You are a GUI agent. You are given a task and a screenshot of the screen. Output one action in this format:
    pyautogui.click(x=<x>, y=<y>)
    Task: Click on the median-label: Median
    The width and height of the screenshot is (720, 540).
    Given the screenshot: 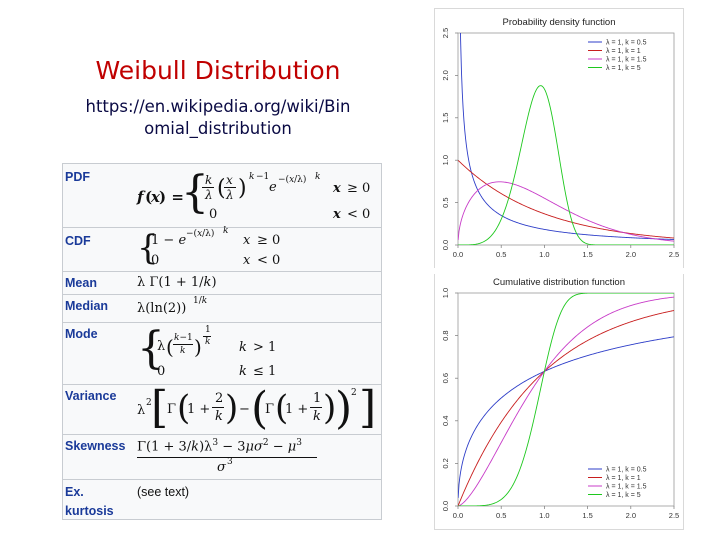 What is the action you would take?
    pyautogui.click(x=87, y=306)
    